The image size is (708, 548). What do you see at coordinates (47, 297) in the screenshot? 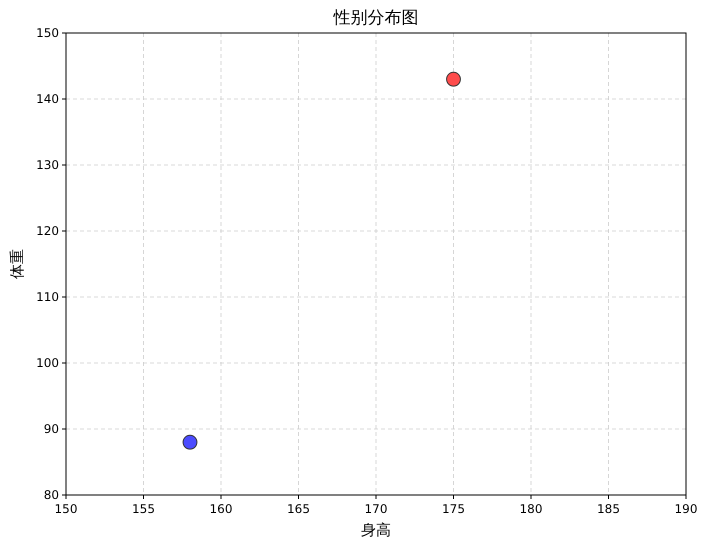
I see `y-tick-label: 110` at bounding box center [47, 297].